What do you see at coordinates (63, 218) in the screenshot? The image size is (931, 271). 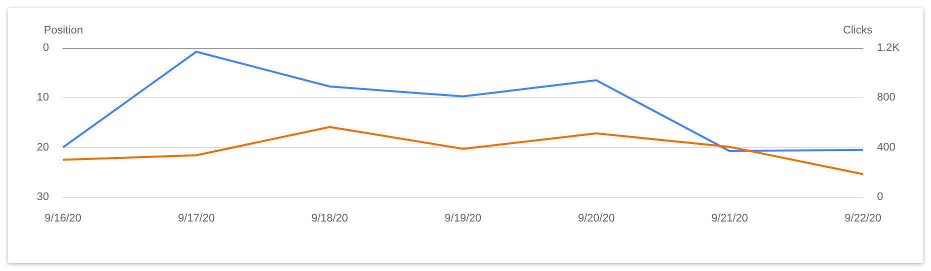 I see `x-tick-label: 9/16/20` at bounding box center [63, 218].